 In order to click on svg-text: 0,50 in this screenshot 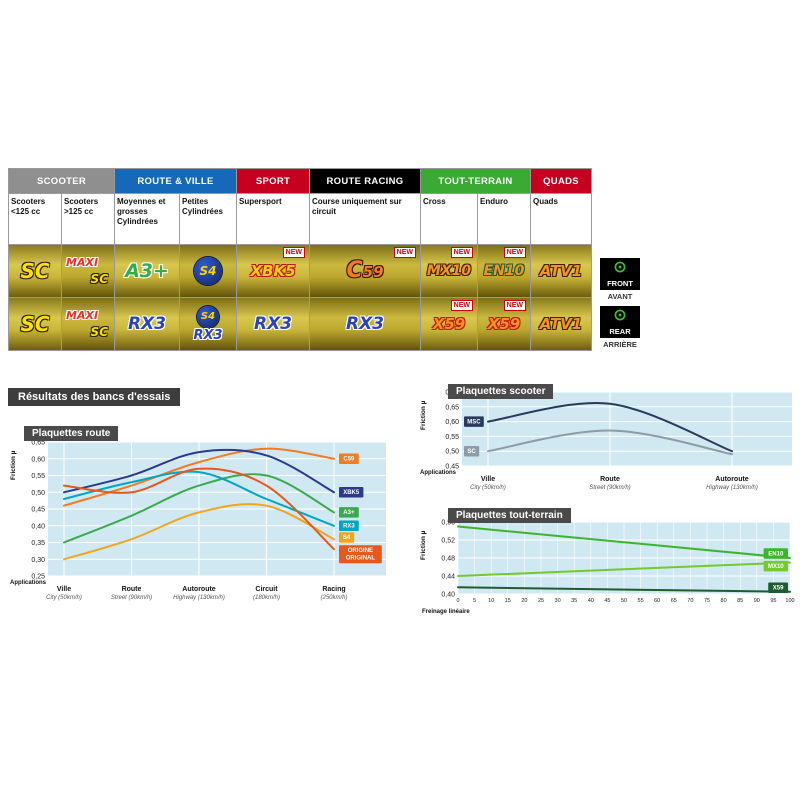, I will do `click(38, 493)`.